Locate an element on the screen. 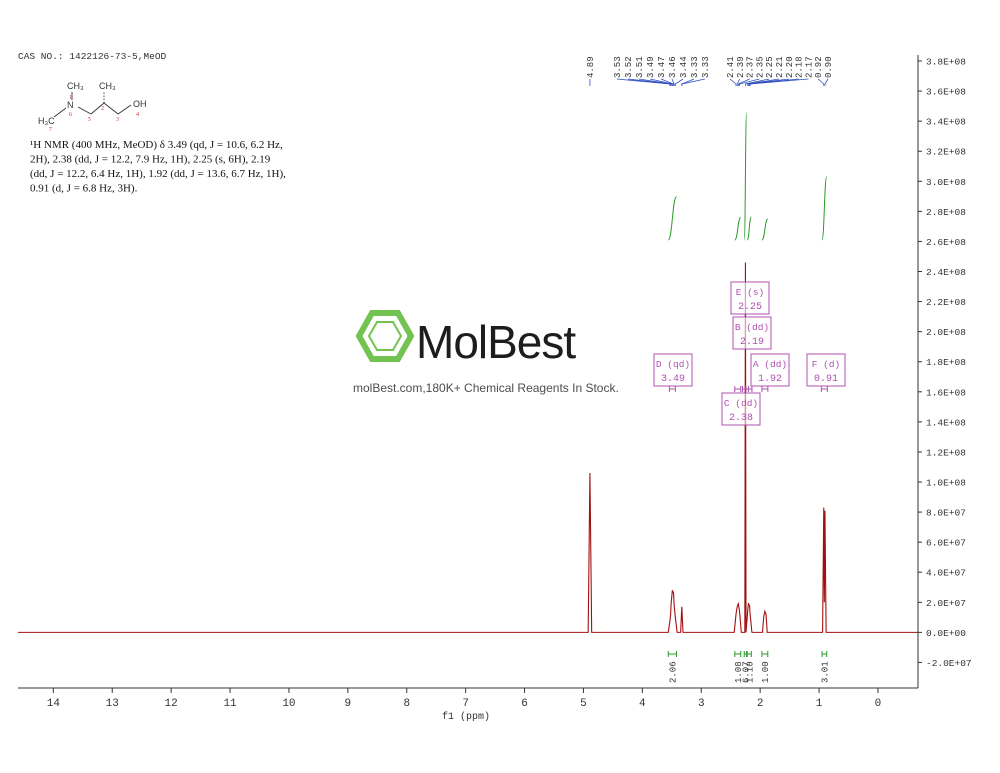  peak-label: 2.25 is located at coordinates (770, 67).